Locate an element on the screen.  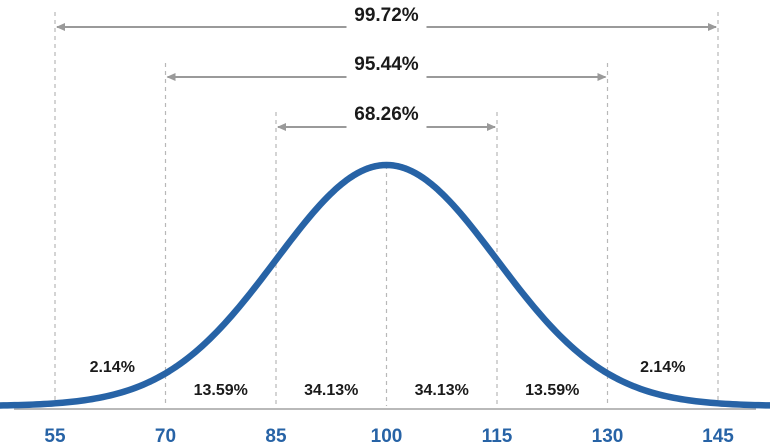
x-tick-label: 55 is located at coordinates (55, 435).